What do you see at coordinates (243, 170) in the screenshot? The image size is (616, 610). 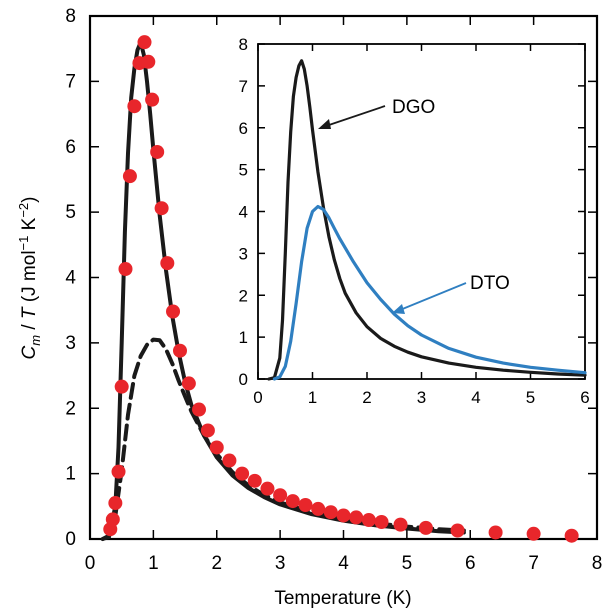 I see `inset-y-tick-label: 5` at bounding box center [243, 170].